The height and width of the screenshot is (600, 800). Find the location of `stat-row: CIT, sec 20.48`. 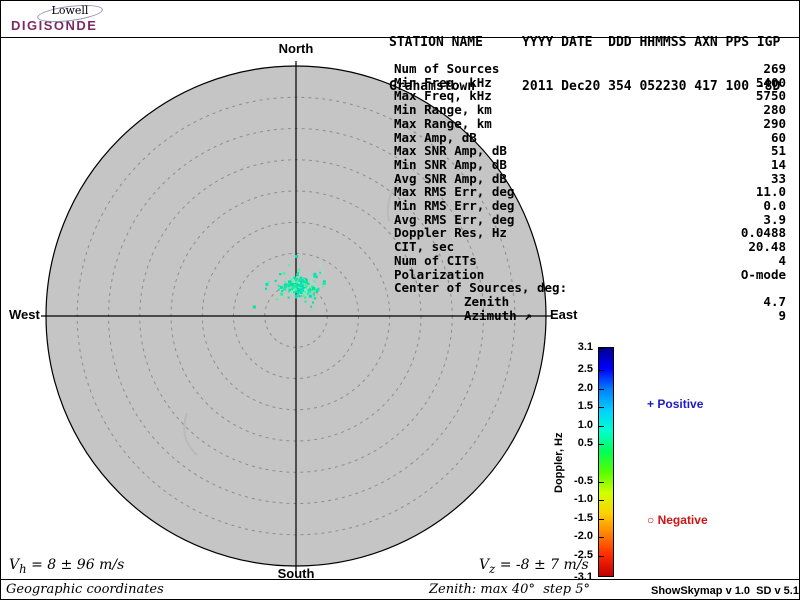

stat-row: CIT, sec 20.48 is located at coordinates (590, 247).